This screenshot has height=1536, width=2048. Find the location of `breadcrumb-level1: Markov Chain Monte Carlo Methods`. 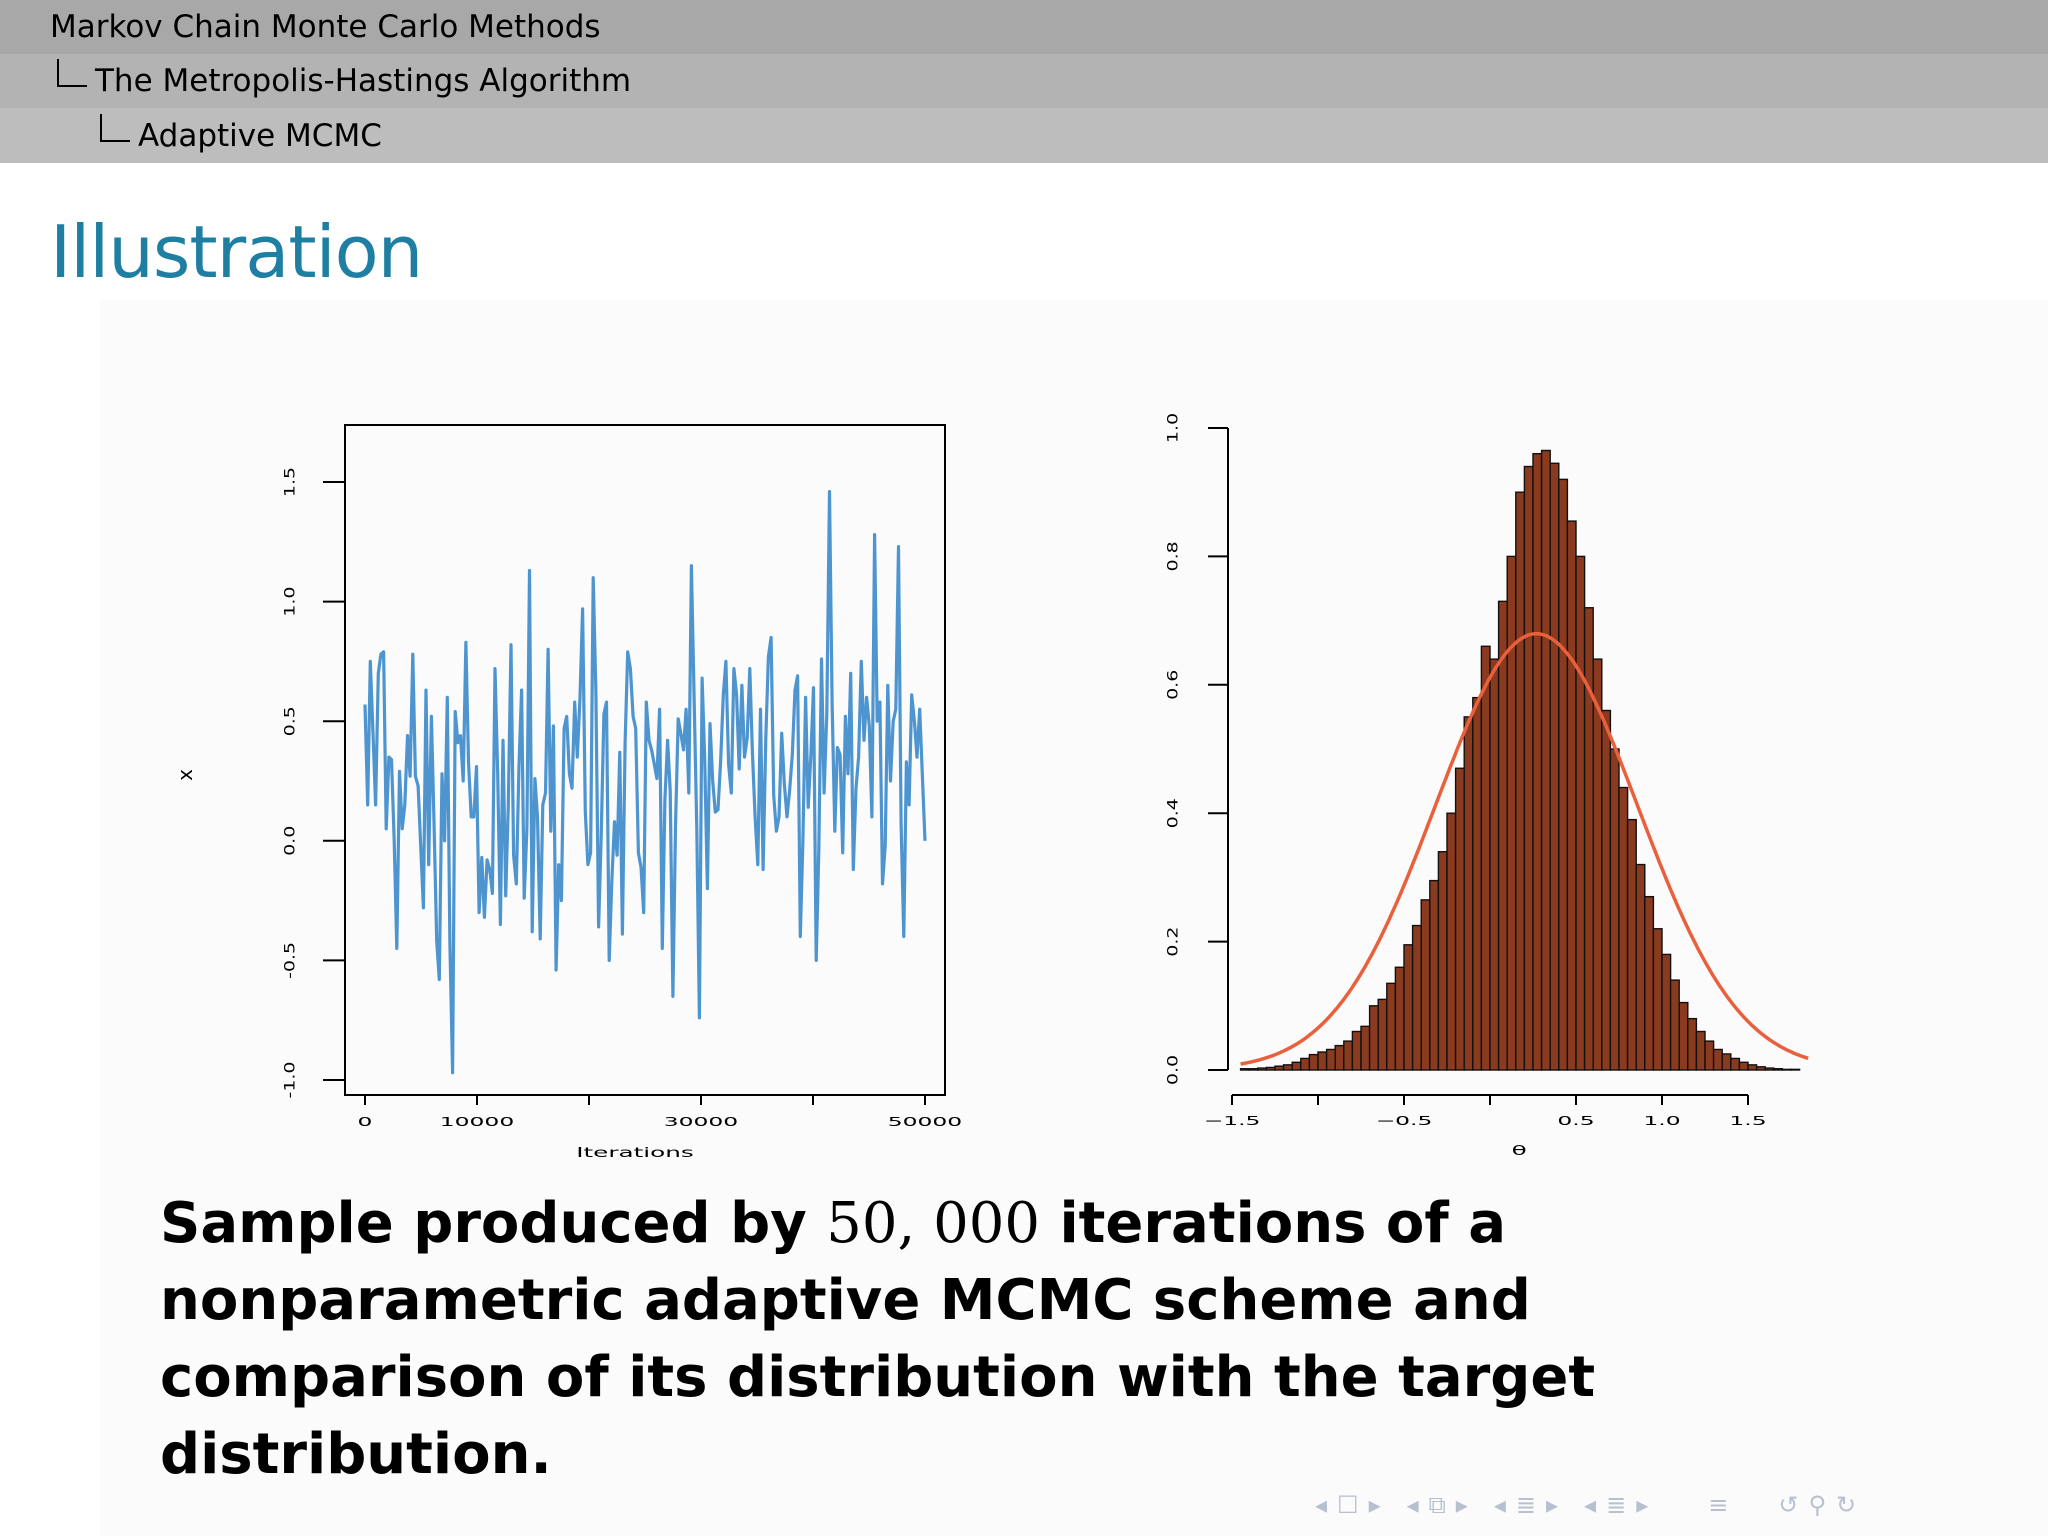

breadcrumb-level1: Markov Chain Monte Carlo Methods is located at coordinates (1024, 27).